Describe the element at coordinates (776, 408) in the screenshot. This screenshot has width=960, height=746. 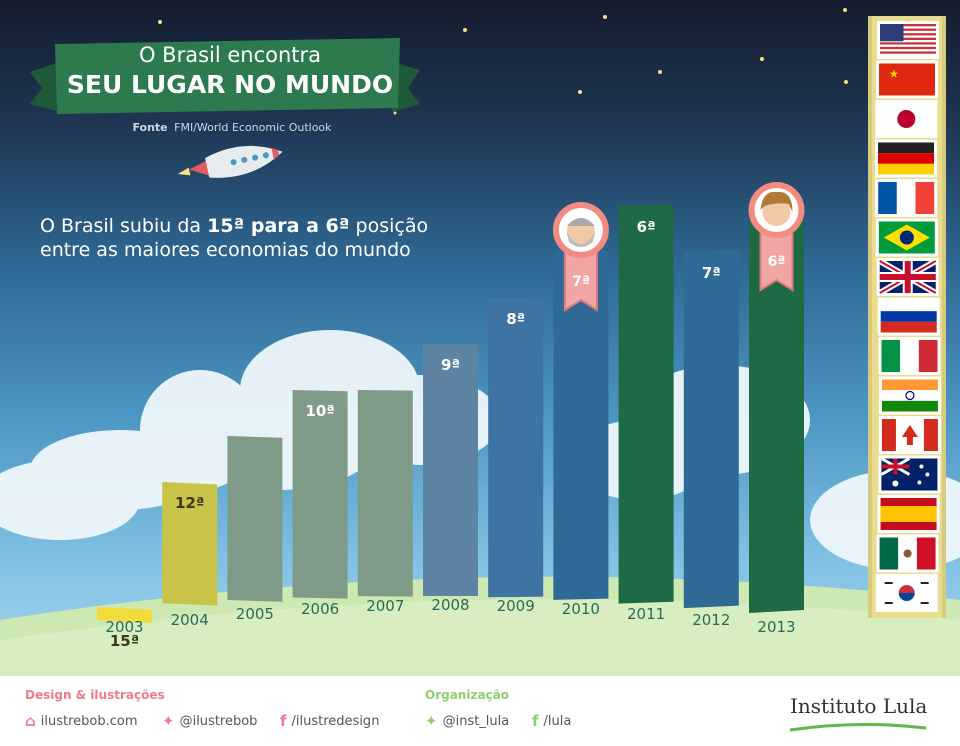
I see `bar-2013` at that location.